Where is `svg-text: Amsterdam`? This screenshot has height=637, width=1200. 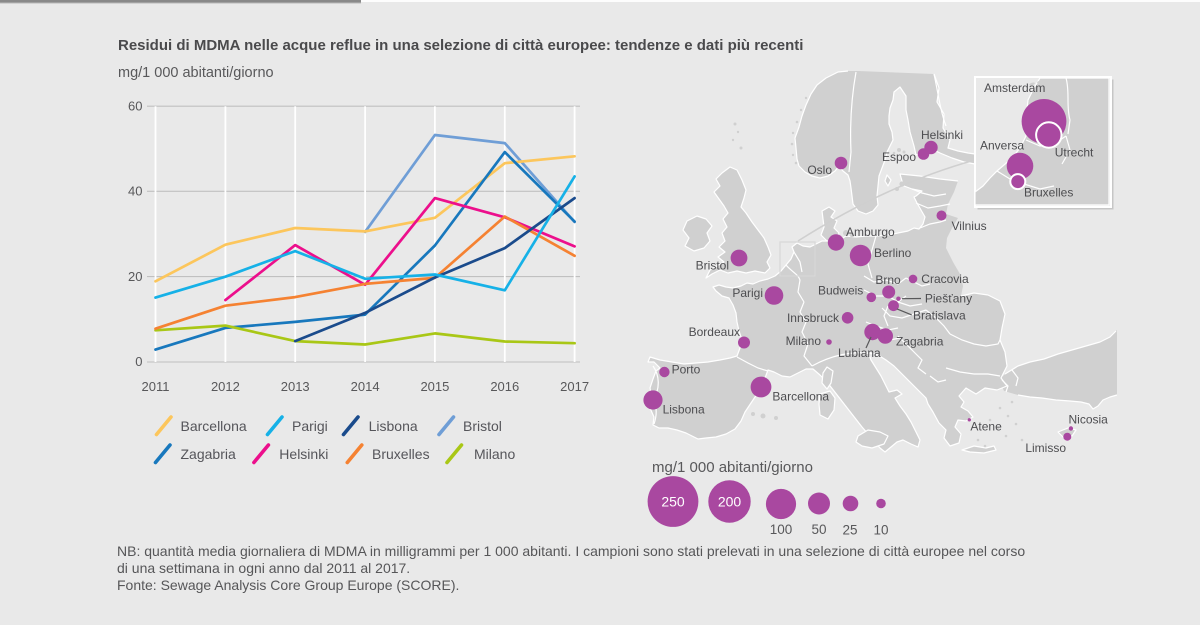
svg-text: Amsterdam is located at coordinates (1014, 88).